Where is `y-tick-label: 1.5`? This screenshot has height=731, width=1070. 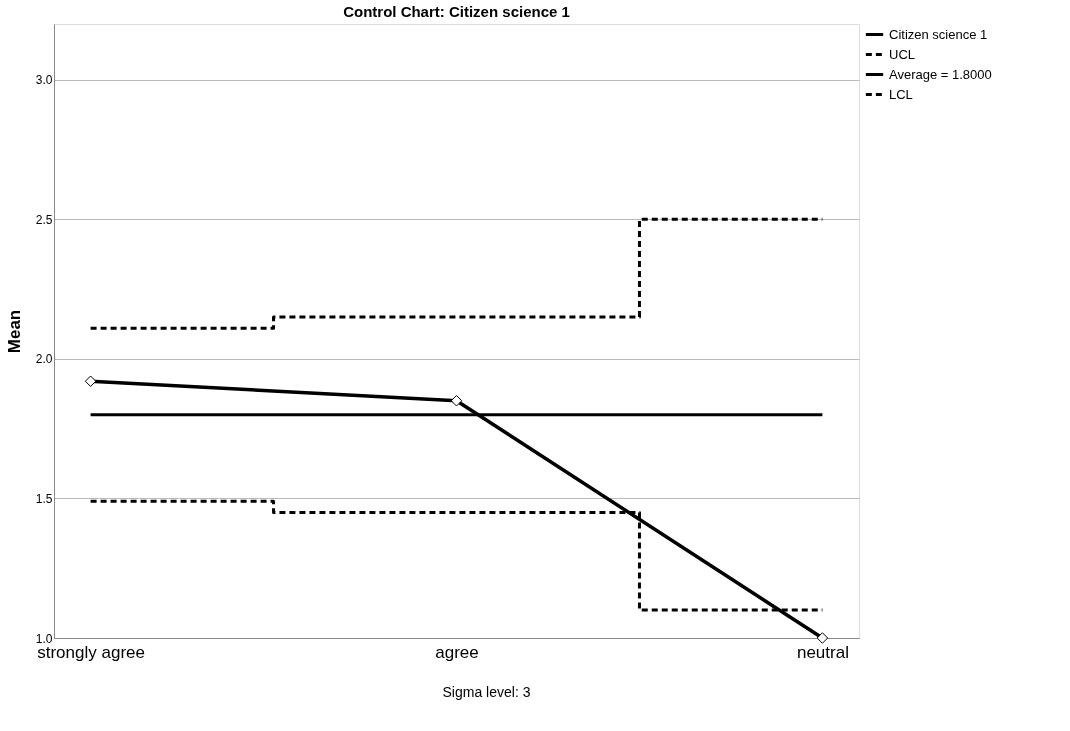
y-tick-label: 1.5 is located at coordinates (44, 498).